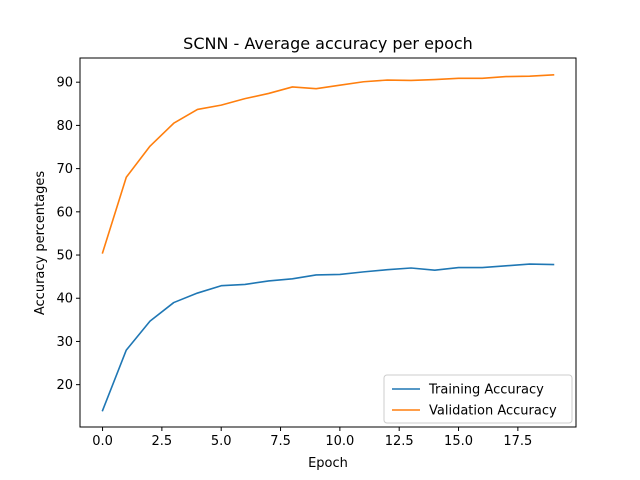 The image size is (640, 480). What do you see at coordinates (68, 234) in the screenshot?
I see `y-axis: 20 30 40 50 60 70 80 90` at bounding box center [68, 234].